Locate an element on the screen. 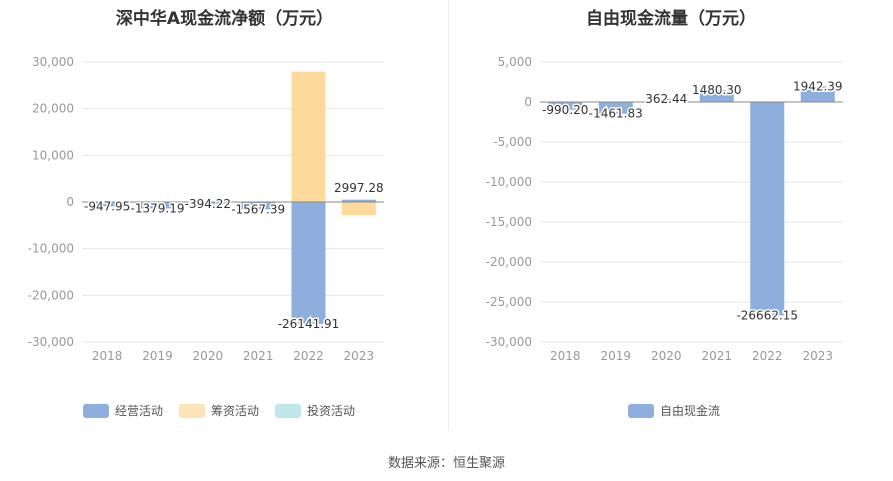 This screenshot has height=481, width=893. bar-0-0-2022 is located at coordinates (308, 263).